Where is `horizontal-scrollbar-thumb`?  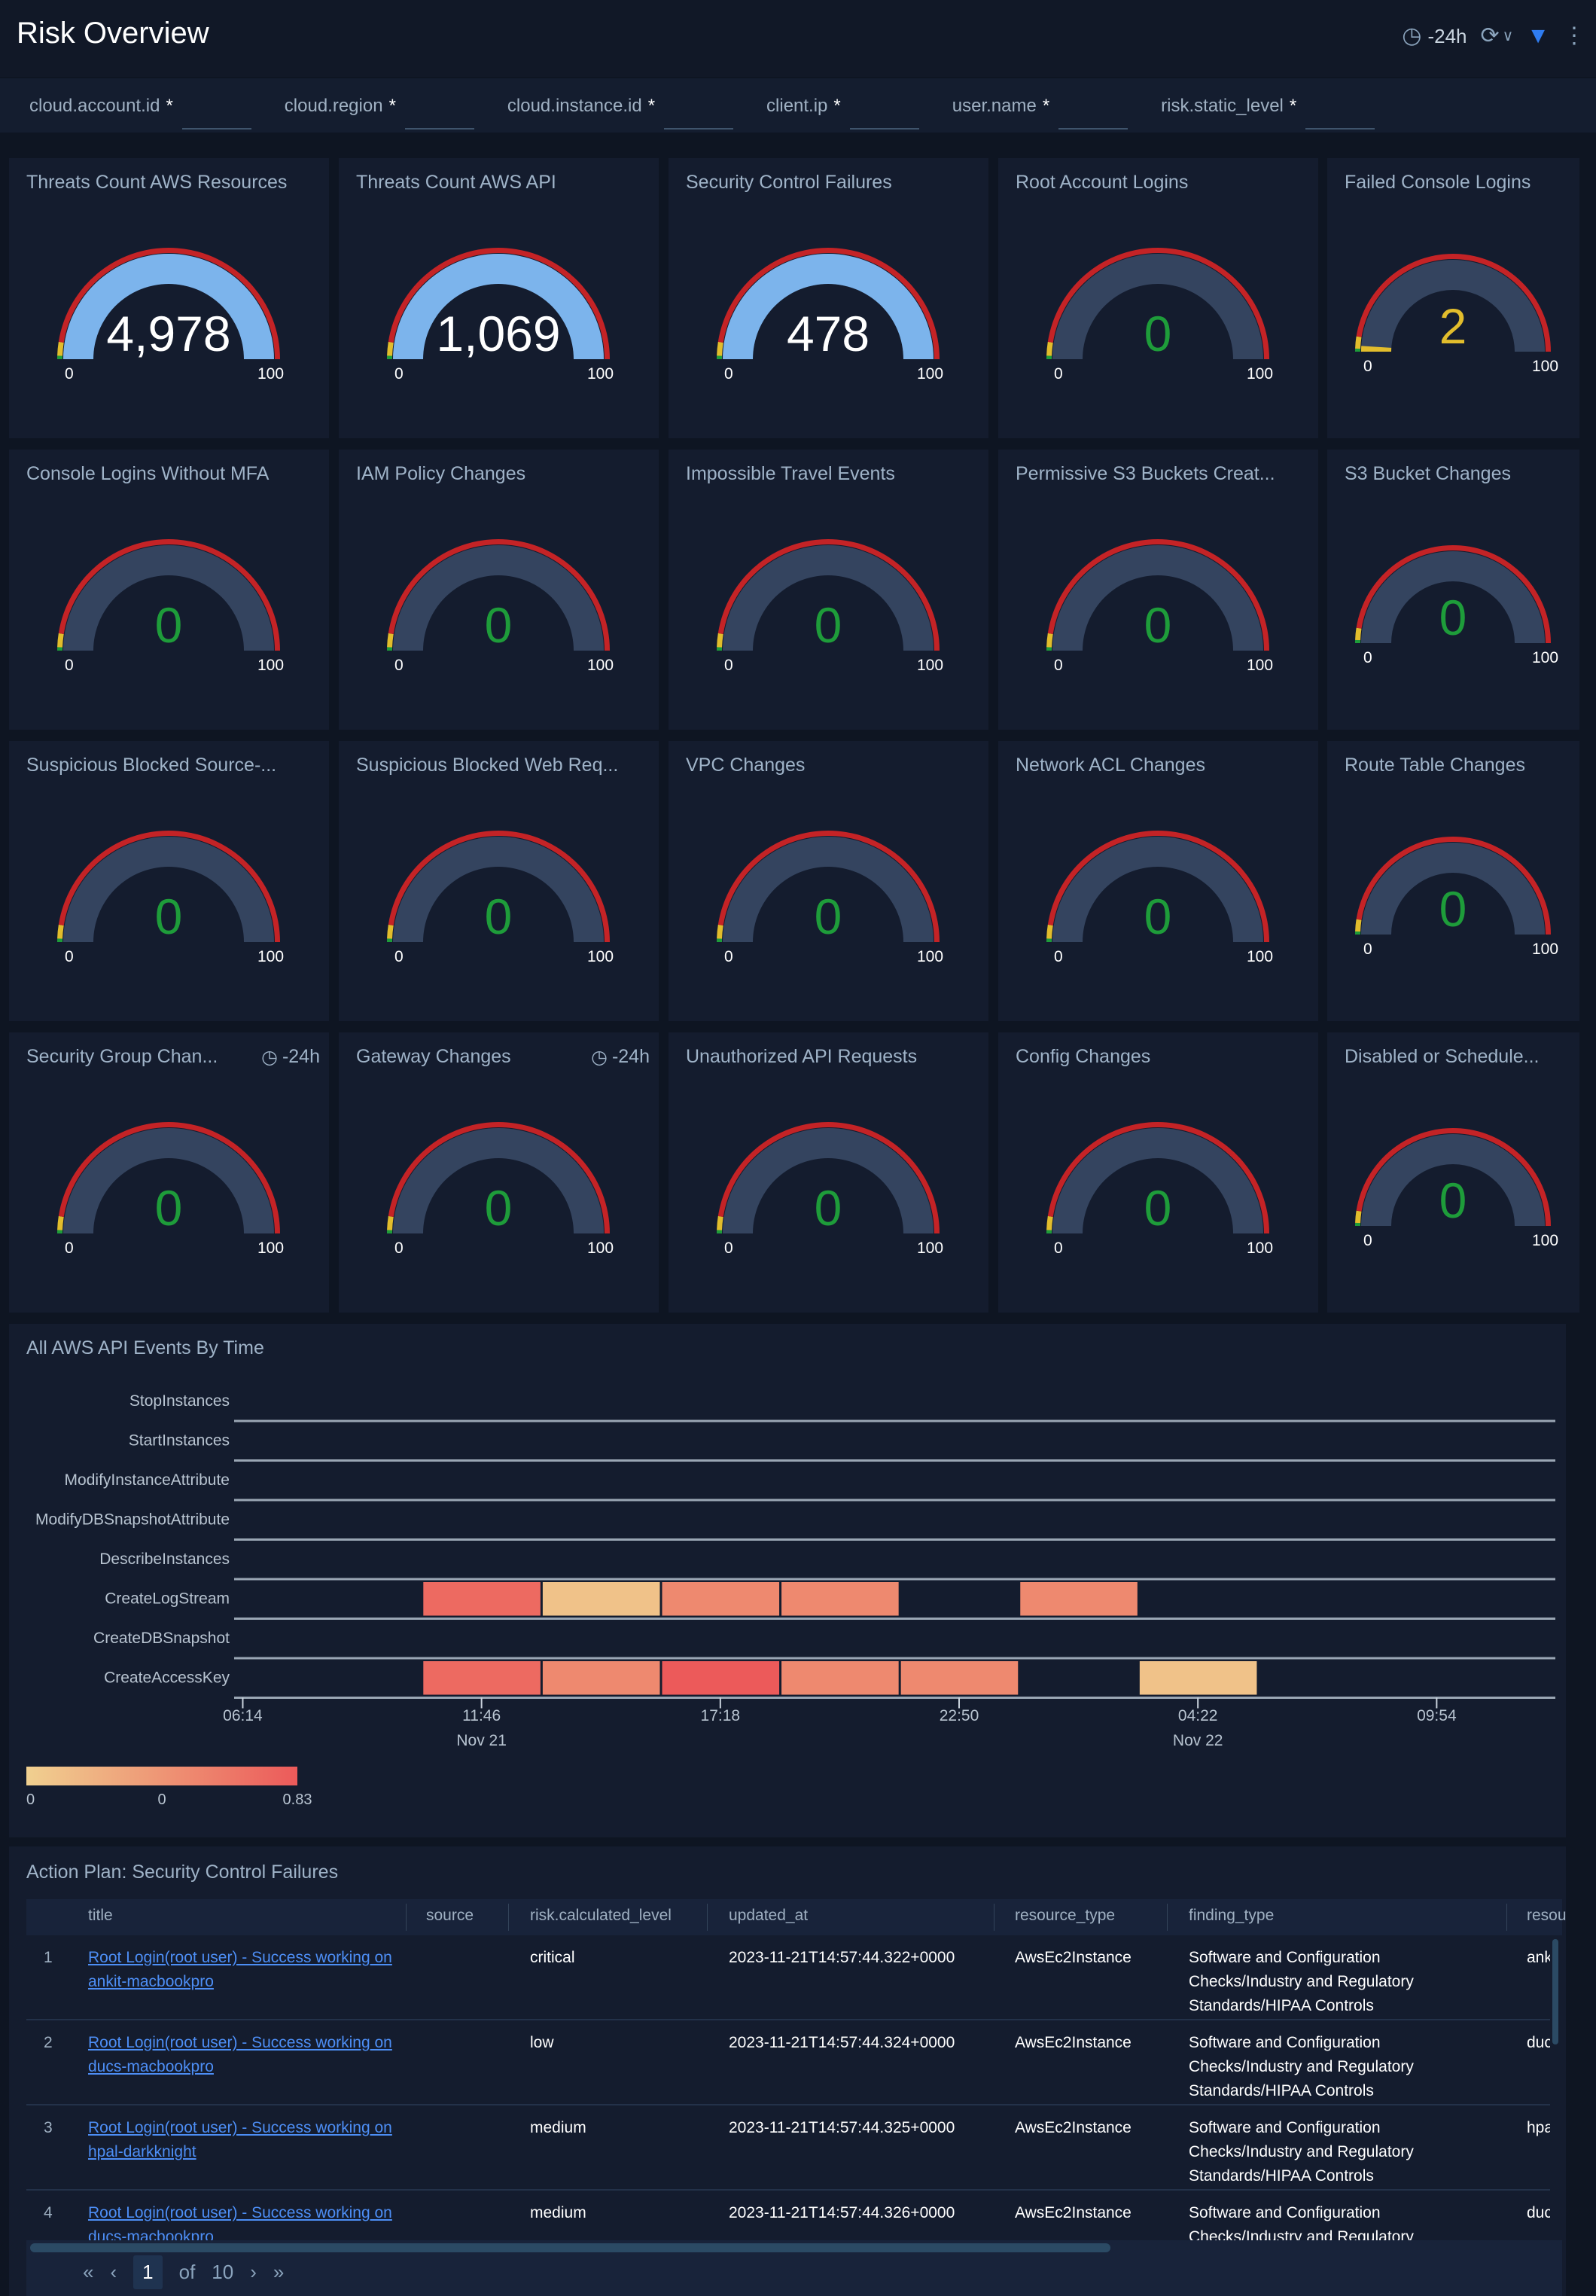 horizontal-scrollbar-thumb is located at coordinates (570, 2248).